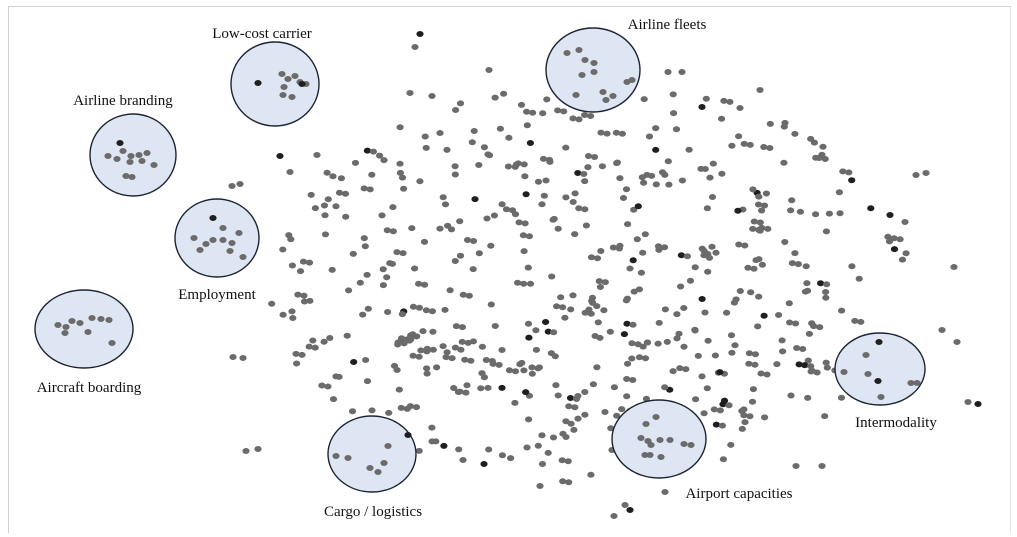 This screenshot has width=1017, height=537. I want to click on cluster-intermodality: Intermodality, so click(885, 381).